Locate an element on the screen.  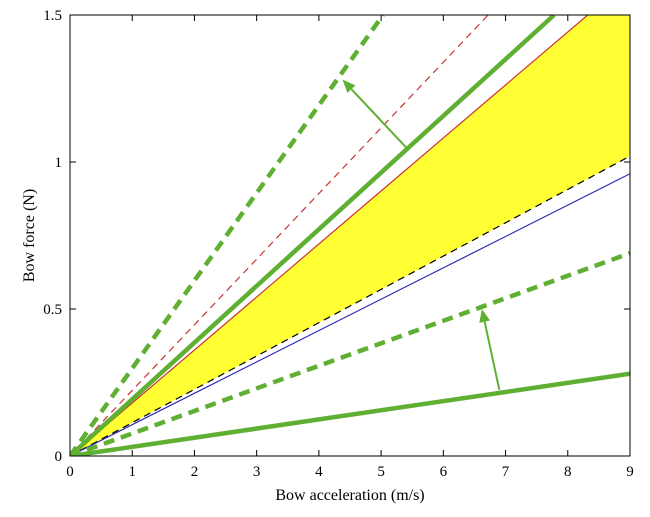
y-tick-label: 0.5 is located at coordinates (52, 310).